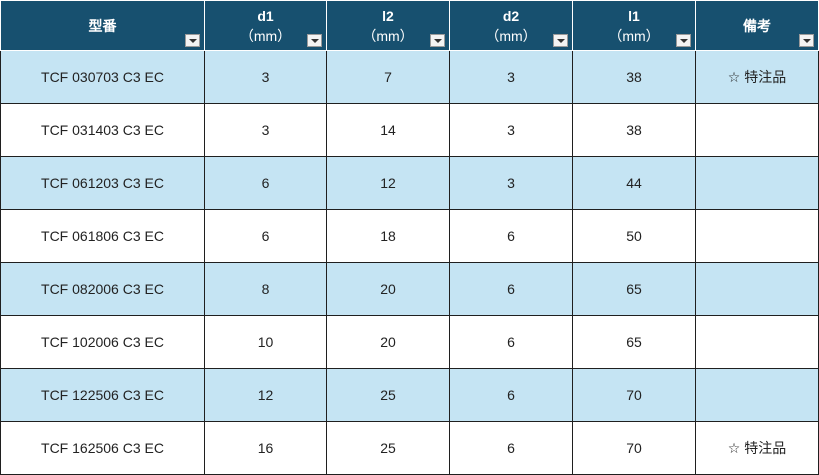 Image resolution: width=819 pixels, height=475 pixels. What do you see at coordinates (388, 15) in the screenshot?
I see `header-label: l2` at bounding box center [388, 15].